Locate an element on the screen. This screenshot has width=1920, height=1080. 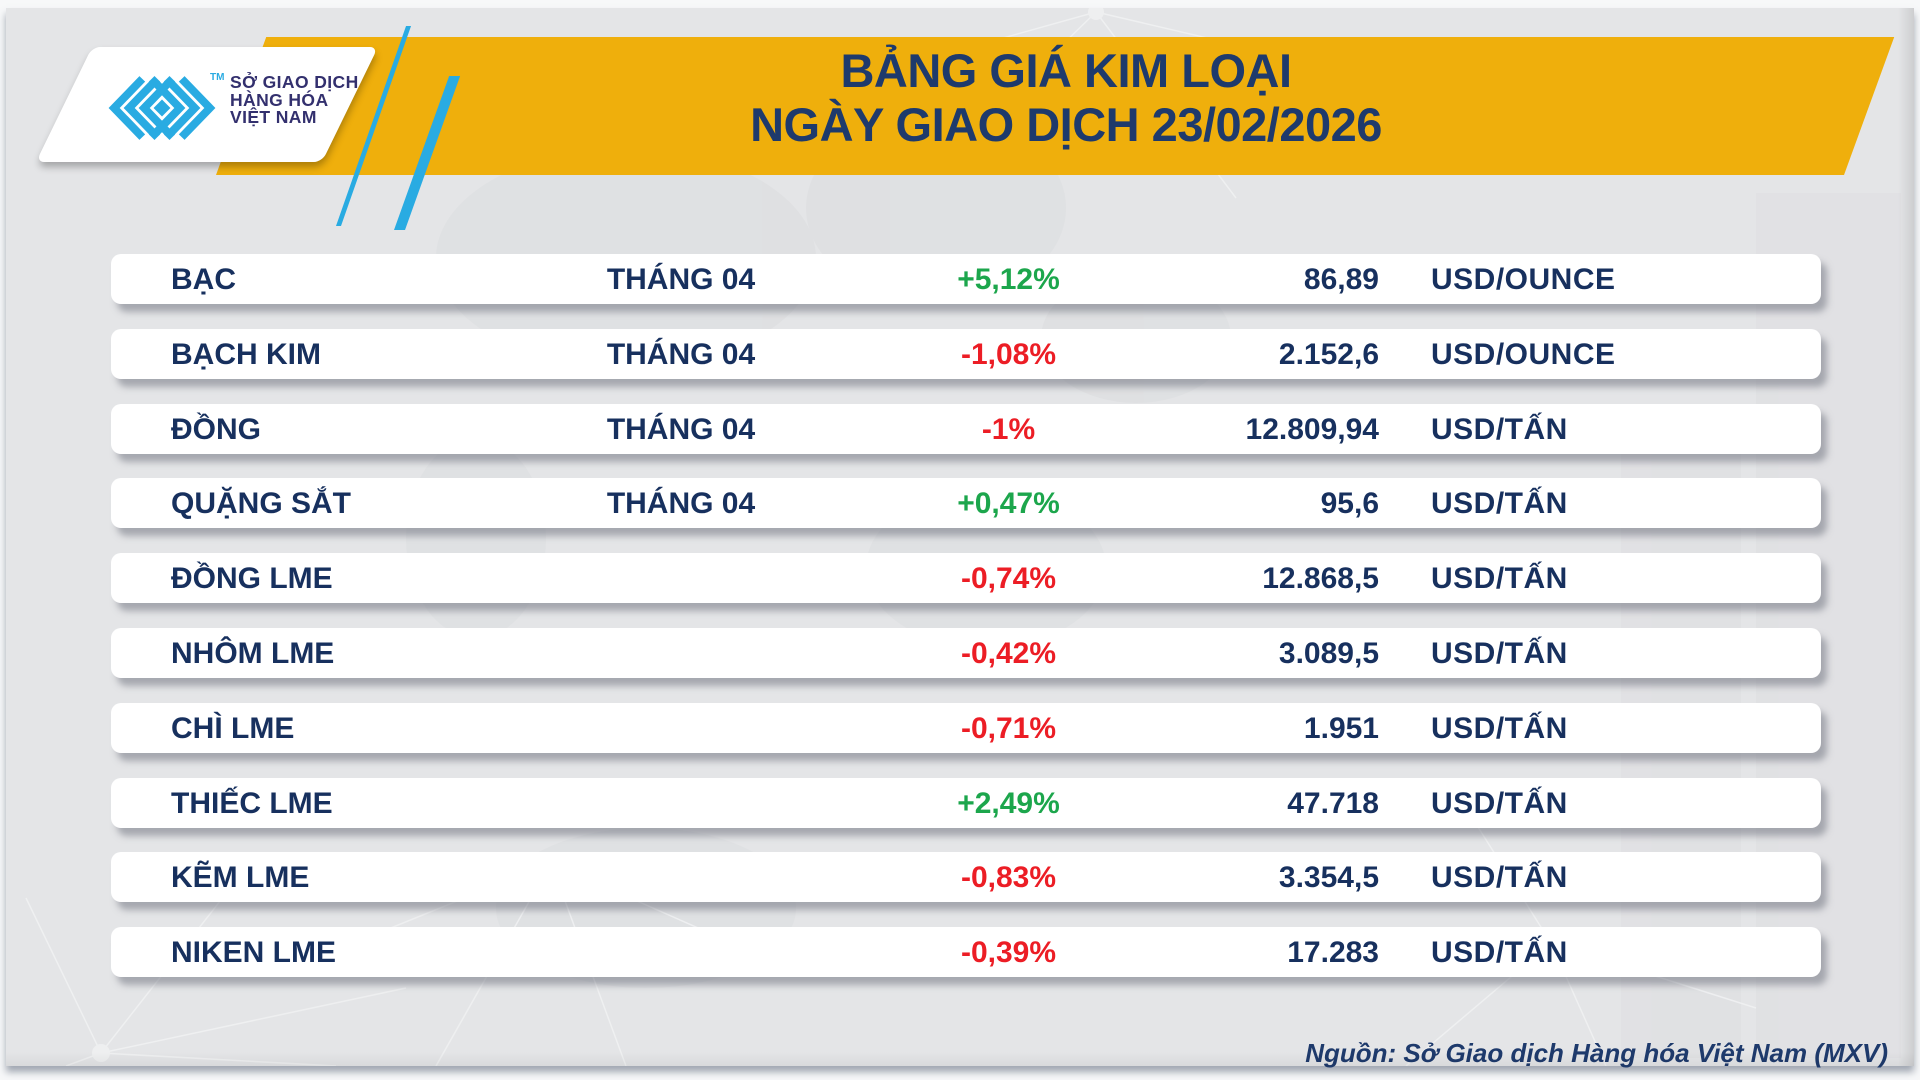
commodity-name: QUẶNG SẮT is located at coordinates (261, 503).